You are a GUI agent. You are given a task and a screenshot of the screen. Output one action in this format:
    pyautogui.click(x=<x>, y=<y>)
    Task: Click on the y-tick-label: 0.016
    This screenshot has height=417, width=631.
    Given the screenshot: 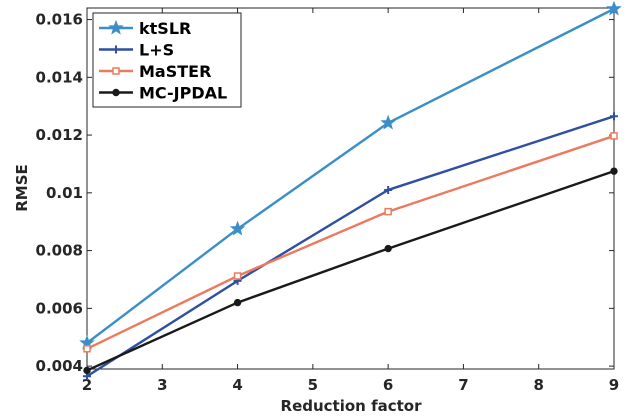 What is the action you would take?
    pyautogui.click(x=59, y=20)
    